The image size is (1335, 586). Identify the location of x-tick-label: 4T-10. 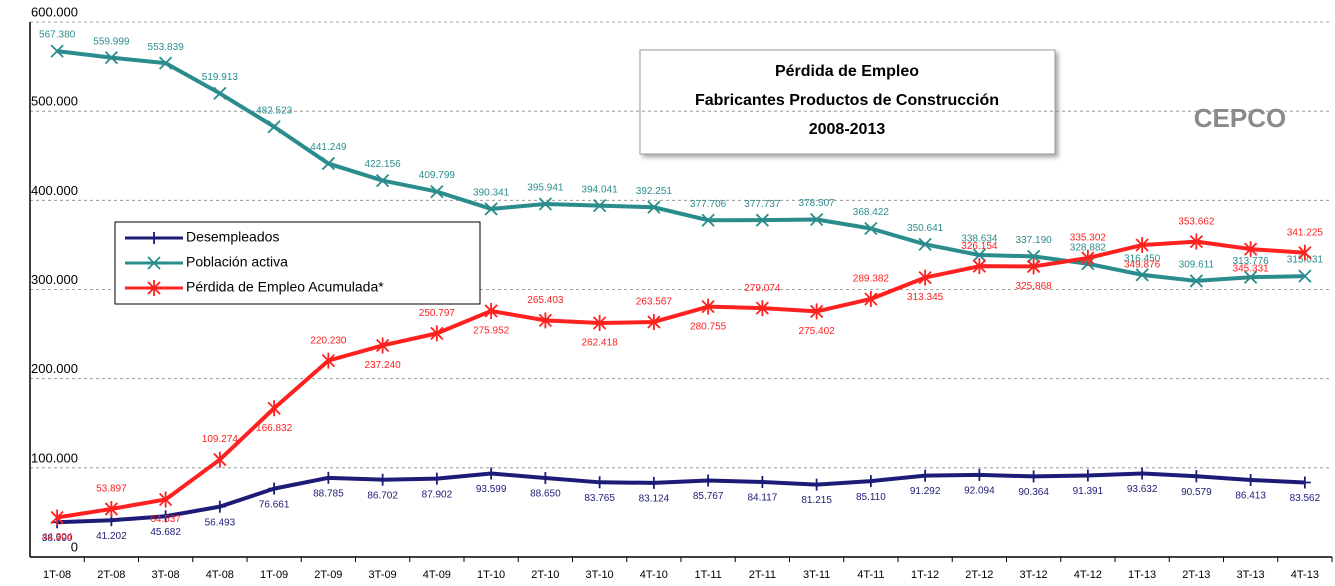
(654, 575).